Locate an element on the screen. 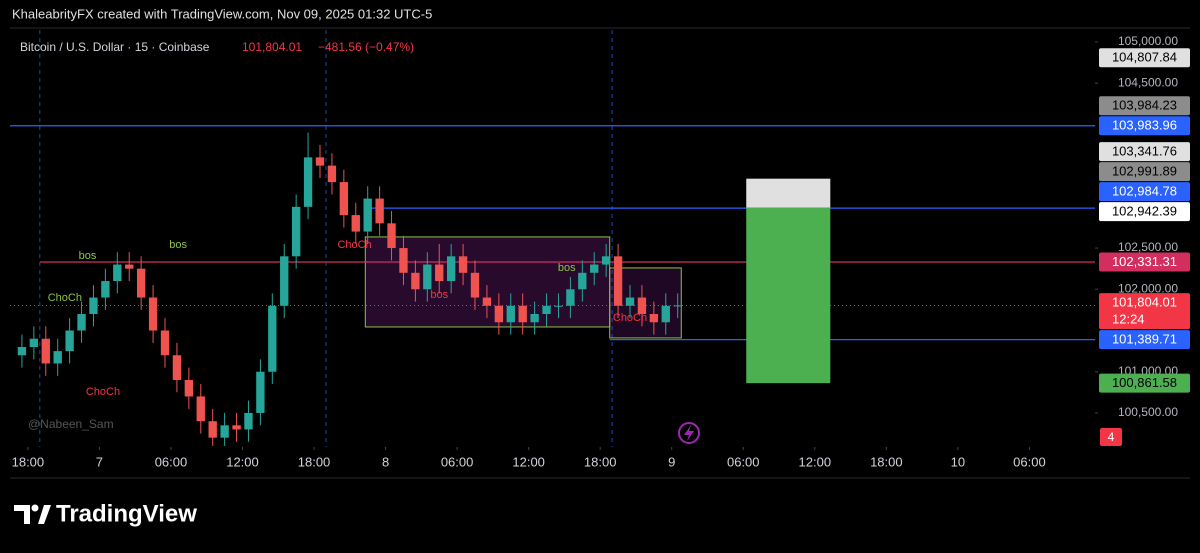  y-tick-label: 102,000.00 is located at coordinates (1148, 288).